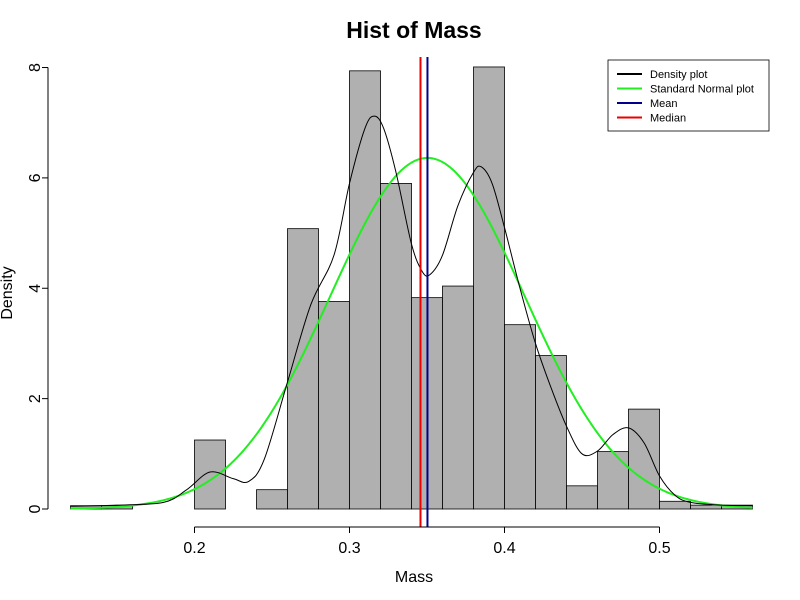 Image resolution: width=800 pixels, height=600 pixels. What do you see at coordinates (504, 548) in the screenshot?
I see `x-tick-label: 0.4` at bounding box center [504, 548].